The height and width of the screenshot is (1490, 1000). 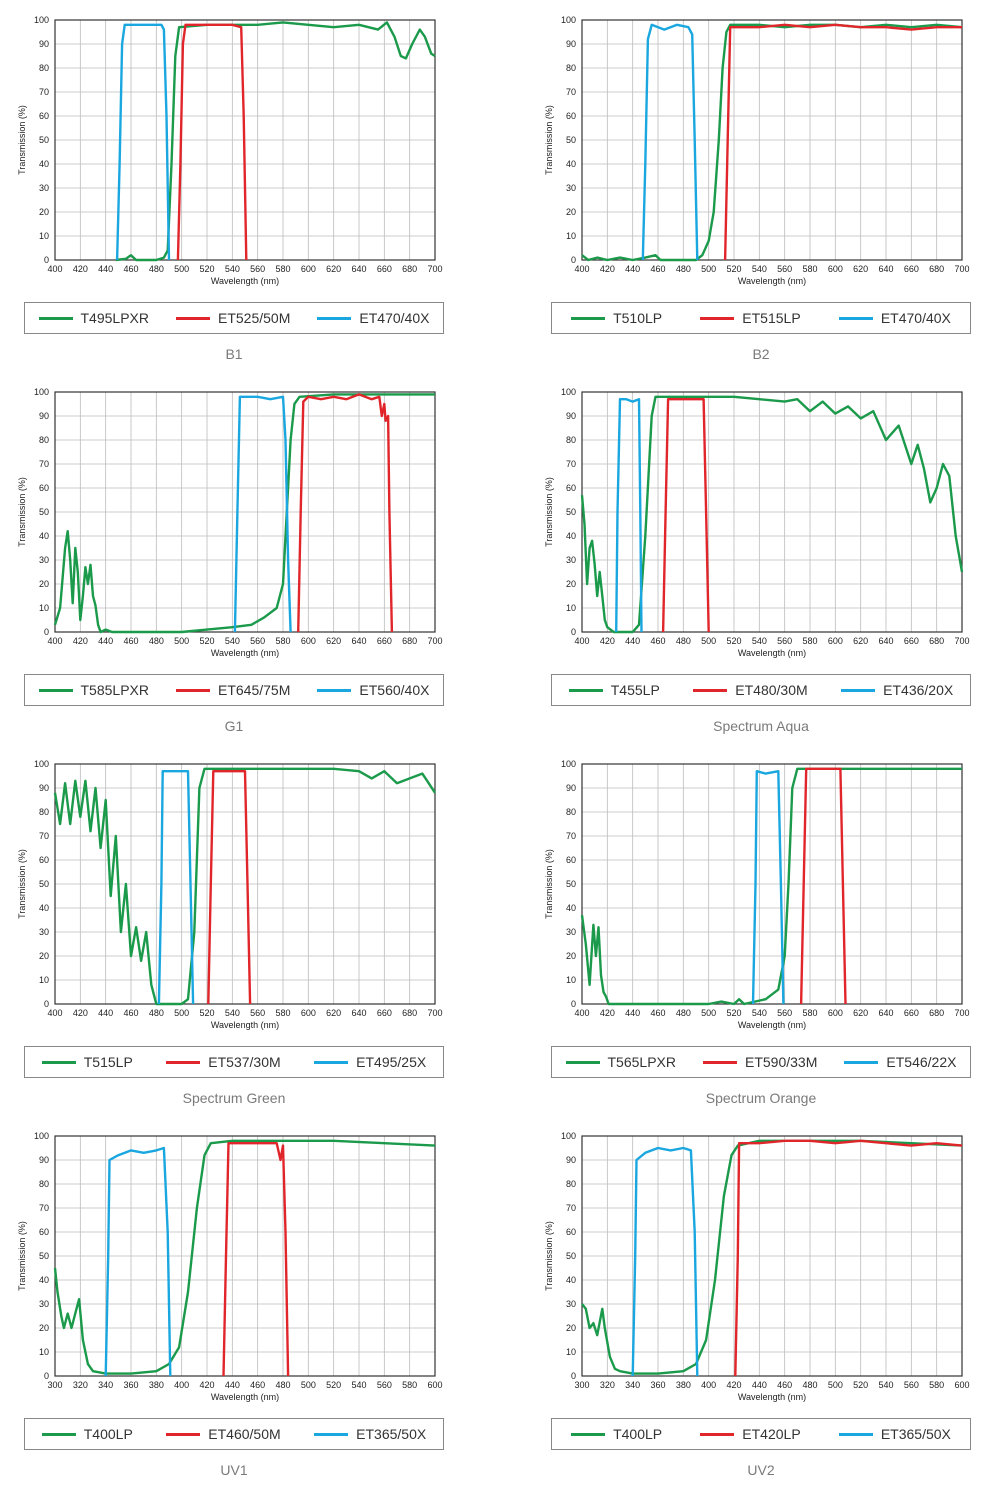 I want to click on legend-label: ET420LP, so click(x=771, y=1434).